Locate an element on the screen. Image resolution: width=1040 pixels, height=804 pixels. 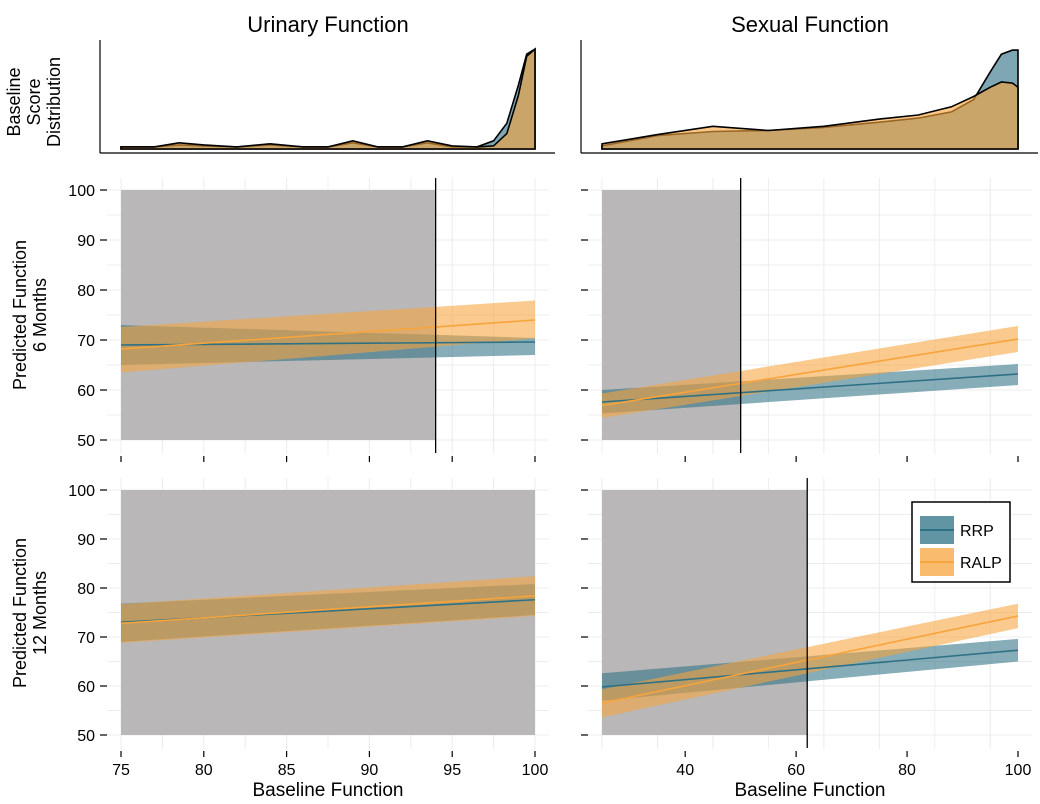
x-tick-label: 85 is located at coordinates (287, 770).